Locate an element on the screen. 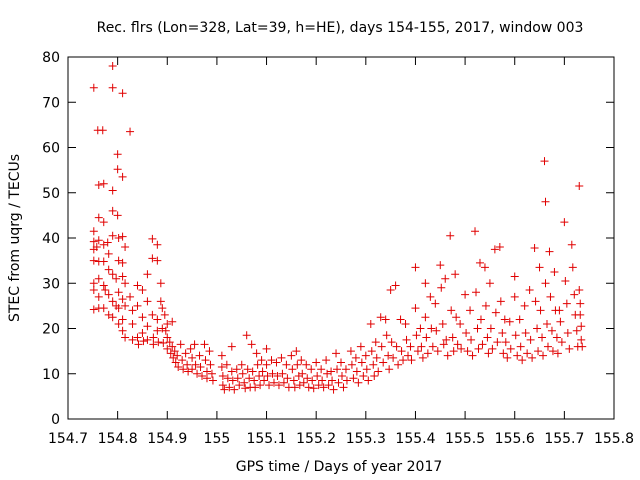 The image size is (640, 480). x-tick-label: 155.5 is located at coordinates (465, 439).